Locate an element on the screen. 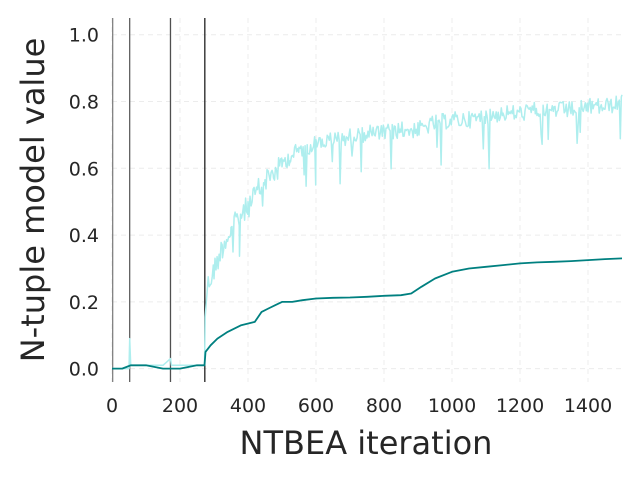 The image size is (640, 480). y-tick-label-4: 0.8 is located at coordinates (84, 102).